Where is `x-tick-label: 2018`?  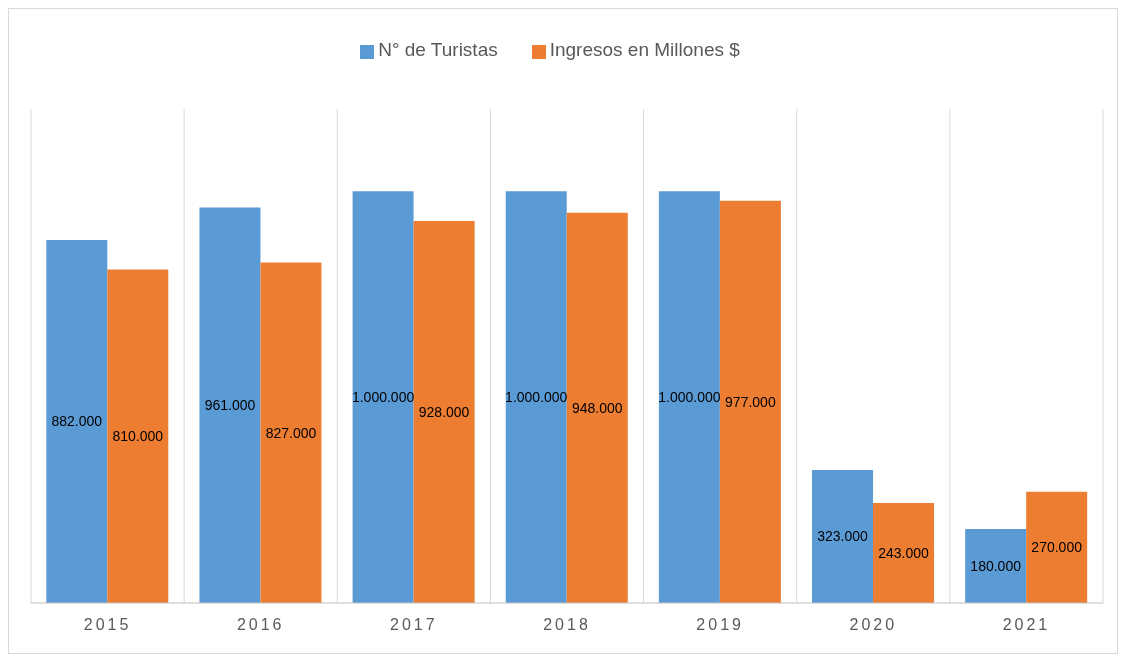 x-tick-label: 2018 is located at coordinates (567, 625).